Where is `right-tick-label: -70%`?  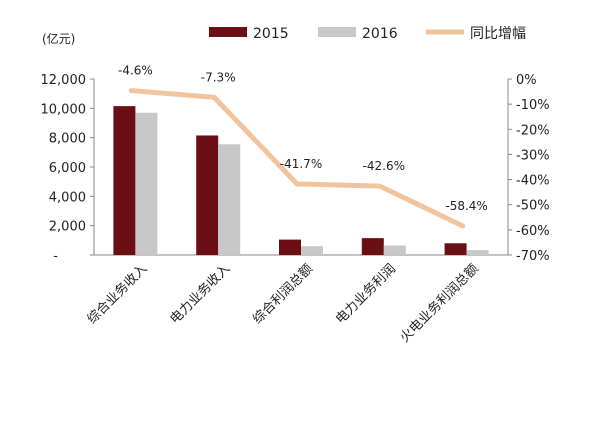
right-tick-label: -70% is located at coordinates (533, 256).